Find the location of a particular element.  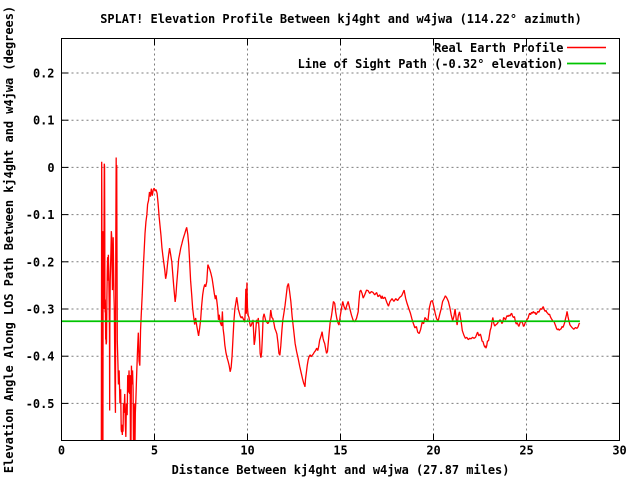

y-tick-label: -0.5 is located at coordinates (40, 404).